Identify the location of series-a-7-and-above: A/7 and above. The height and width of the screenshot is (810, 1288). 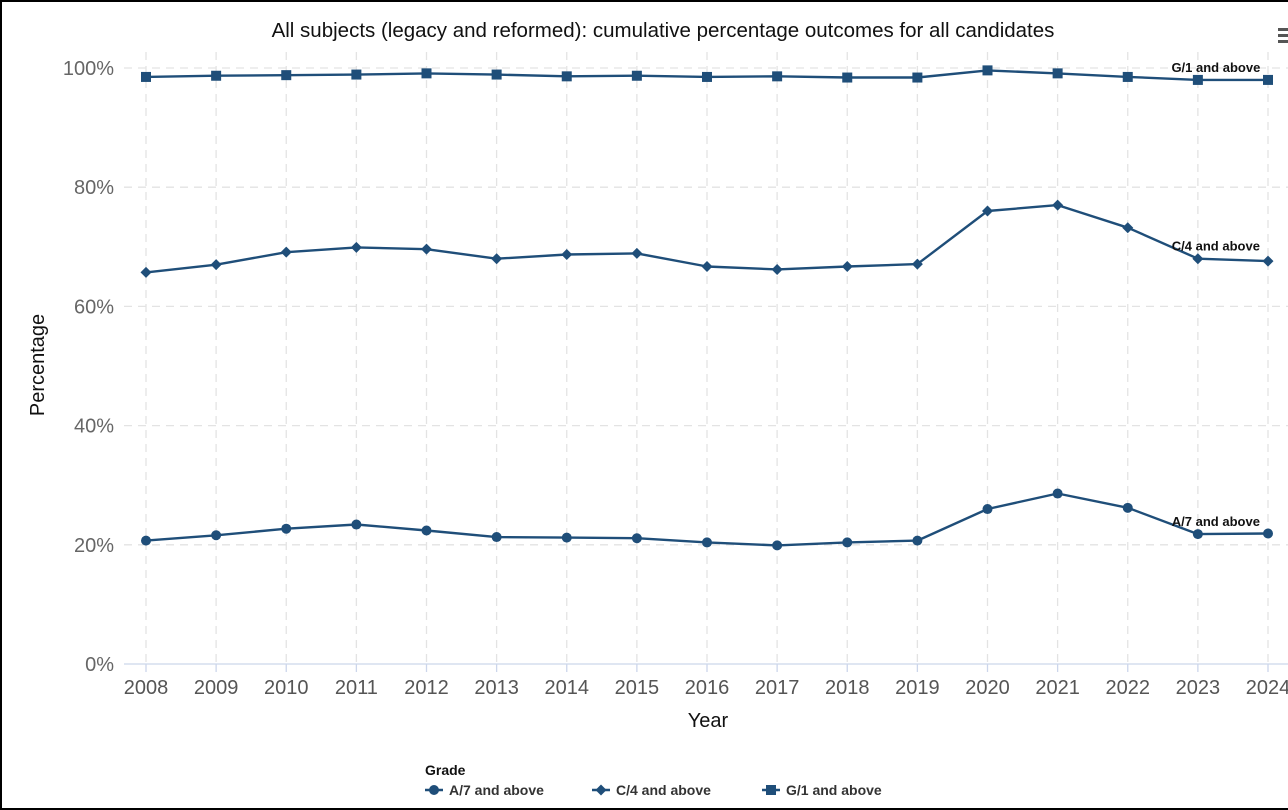
(707, 519).